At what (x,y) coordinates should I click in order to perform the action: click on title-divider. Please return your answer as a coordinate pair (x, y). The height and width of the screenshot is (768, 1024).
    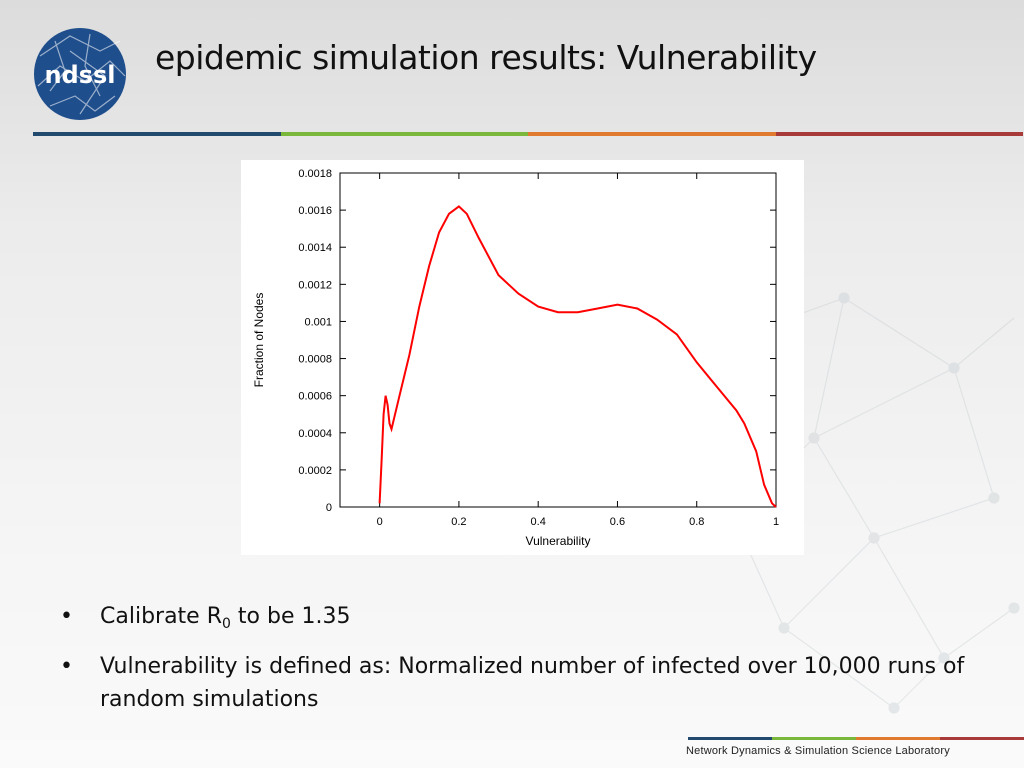
    Looking at the image, I should click on (528, 134).